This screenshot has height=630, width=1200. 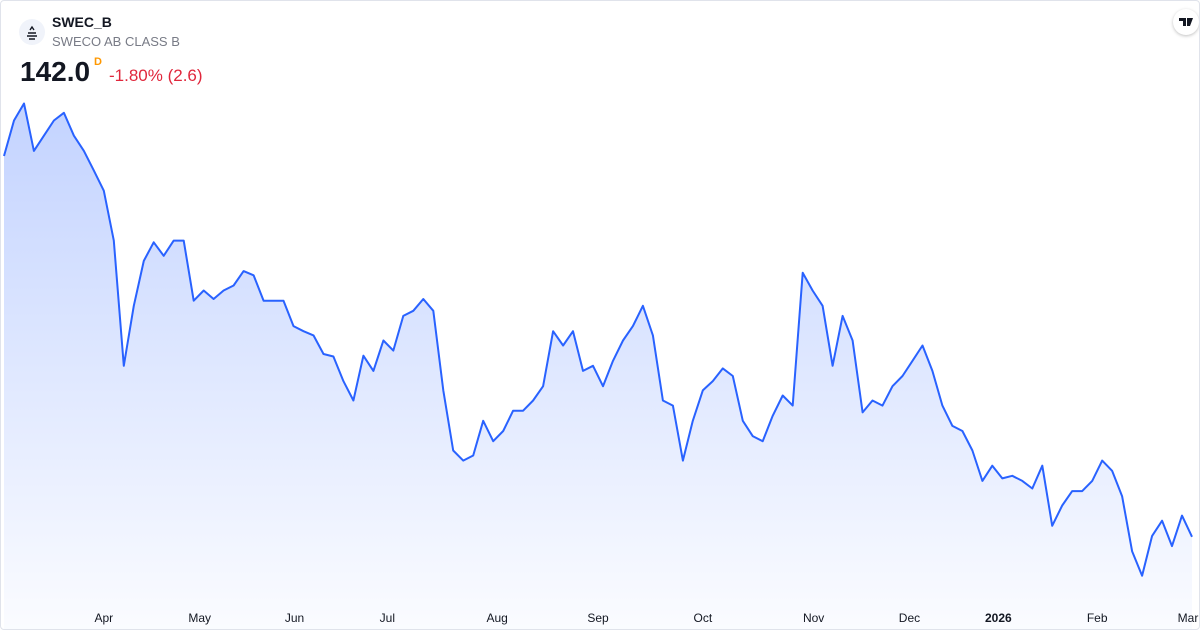 I want to click on tradingview-logo, so click(x=1186, y=22).